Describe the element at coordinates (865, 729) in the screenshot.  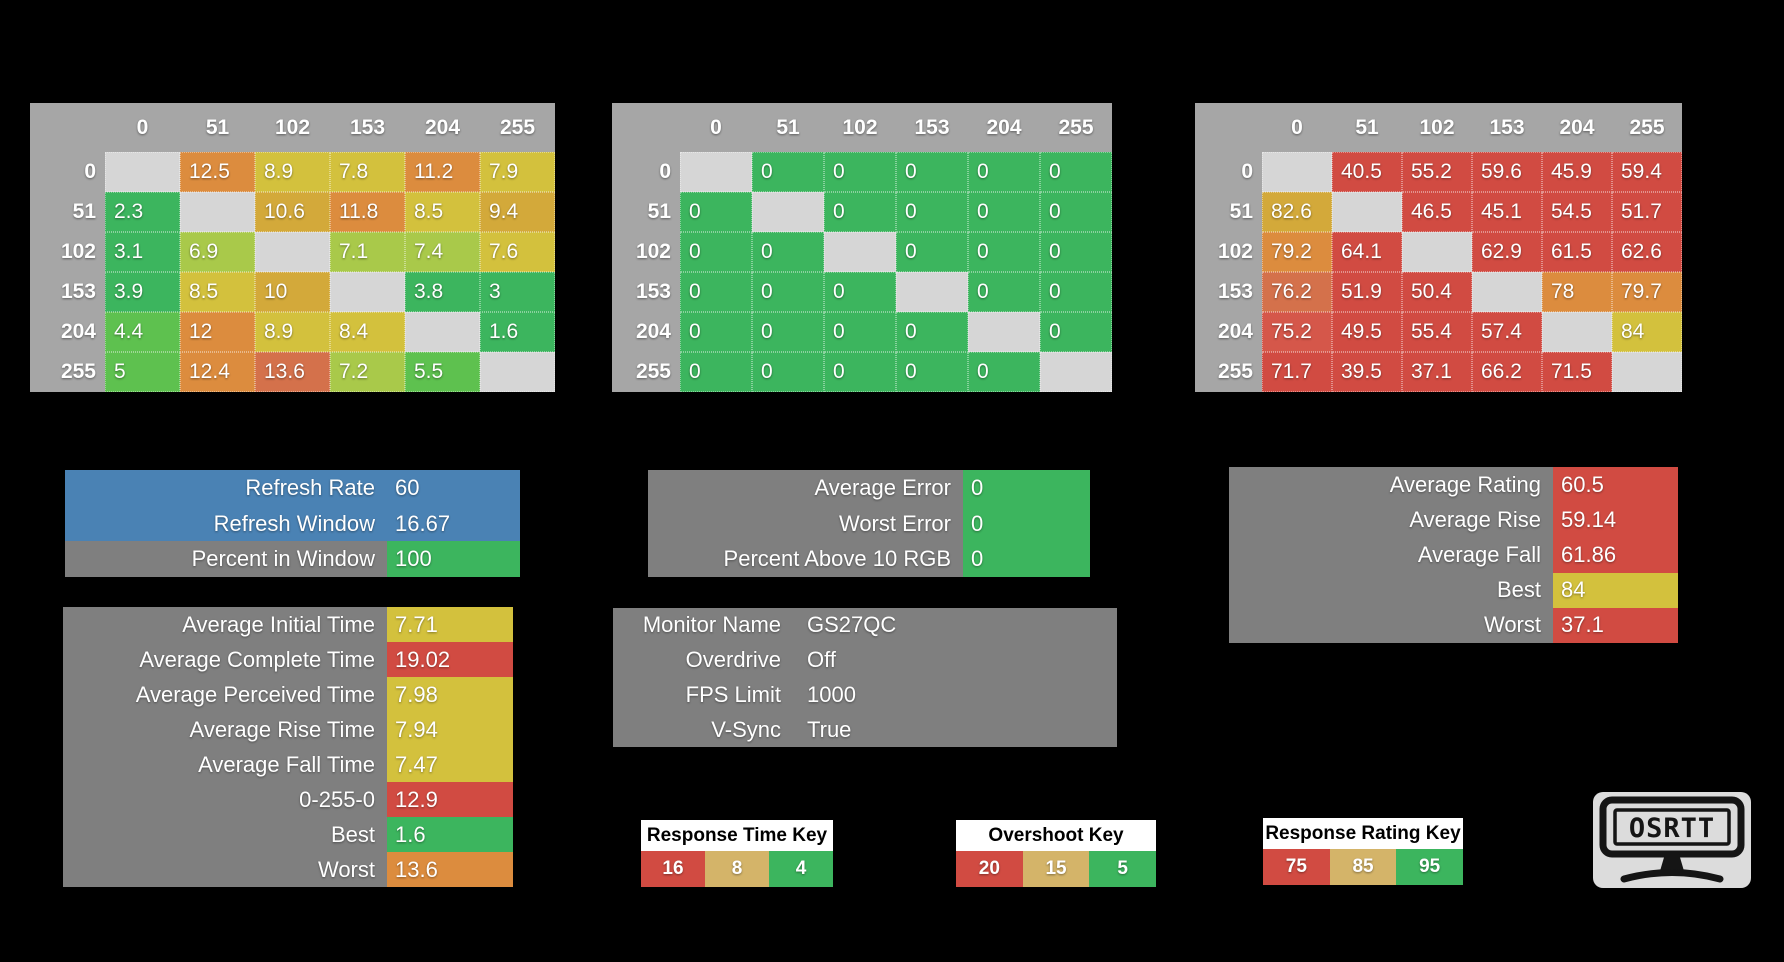
I see `monitor-row: V-Sync True` at that location.